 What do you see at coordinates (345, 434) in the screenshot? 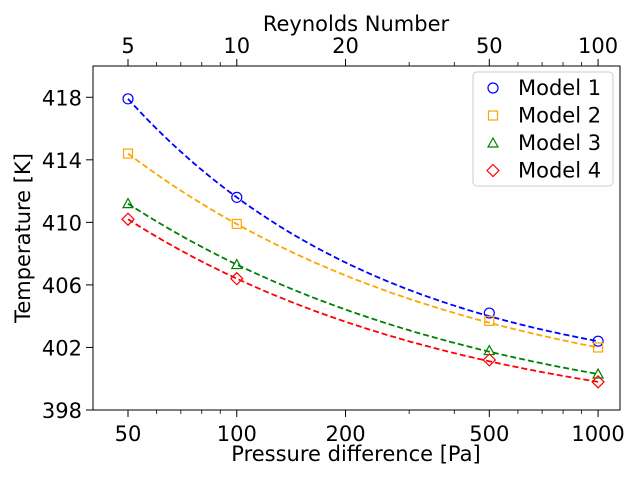
I see `x-tick-label: 200` at bounding box center [345, 434].